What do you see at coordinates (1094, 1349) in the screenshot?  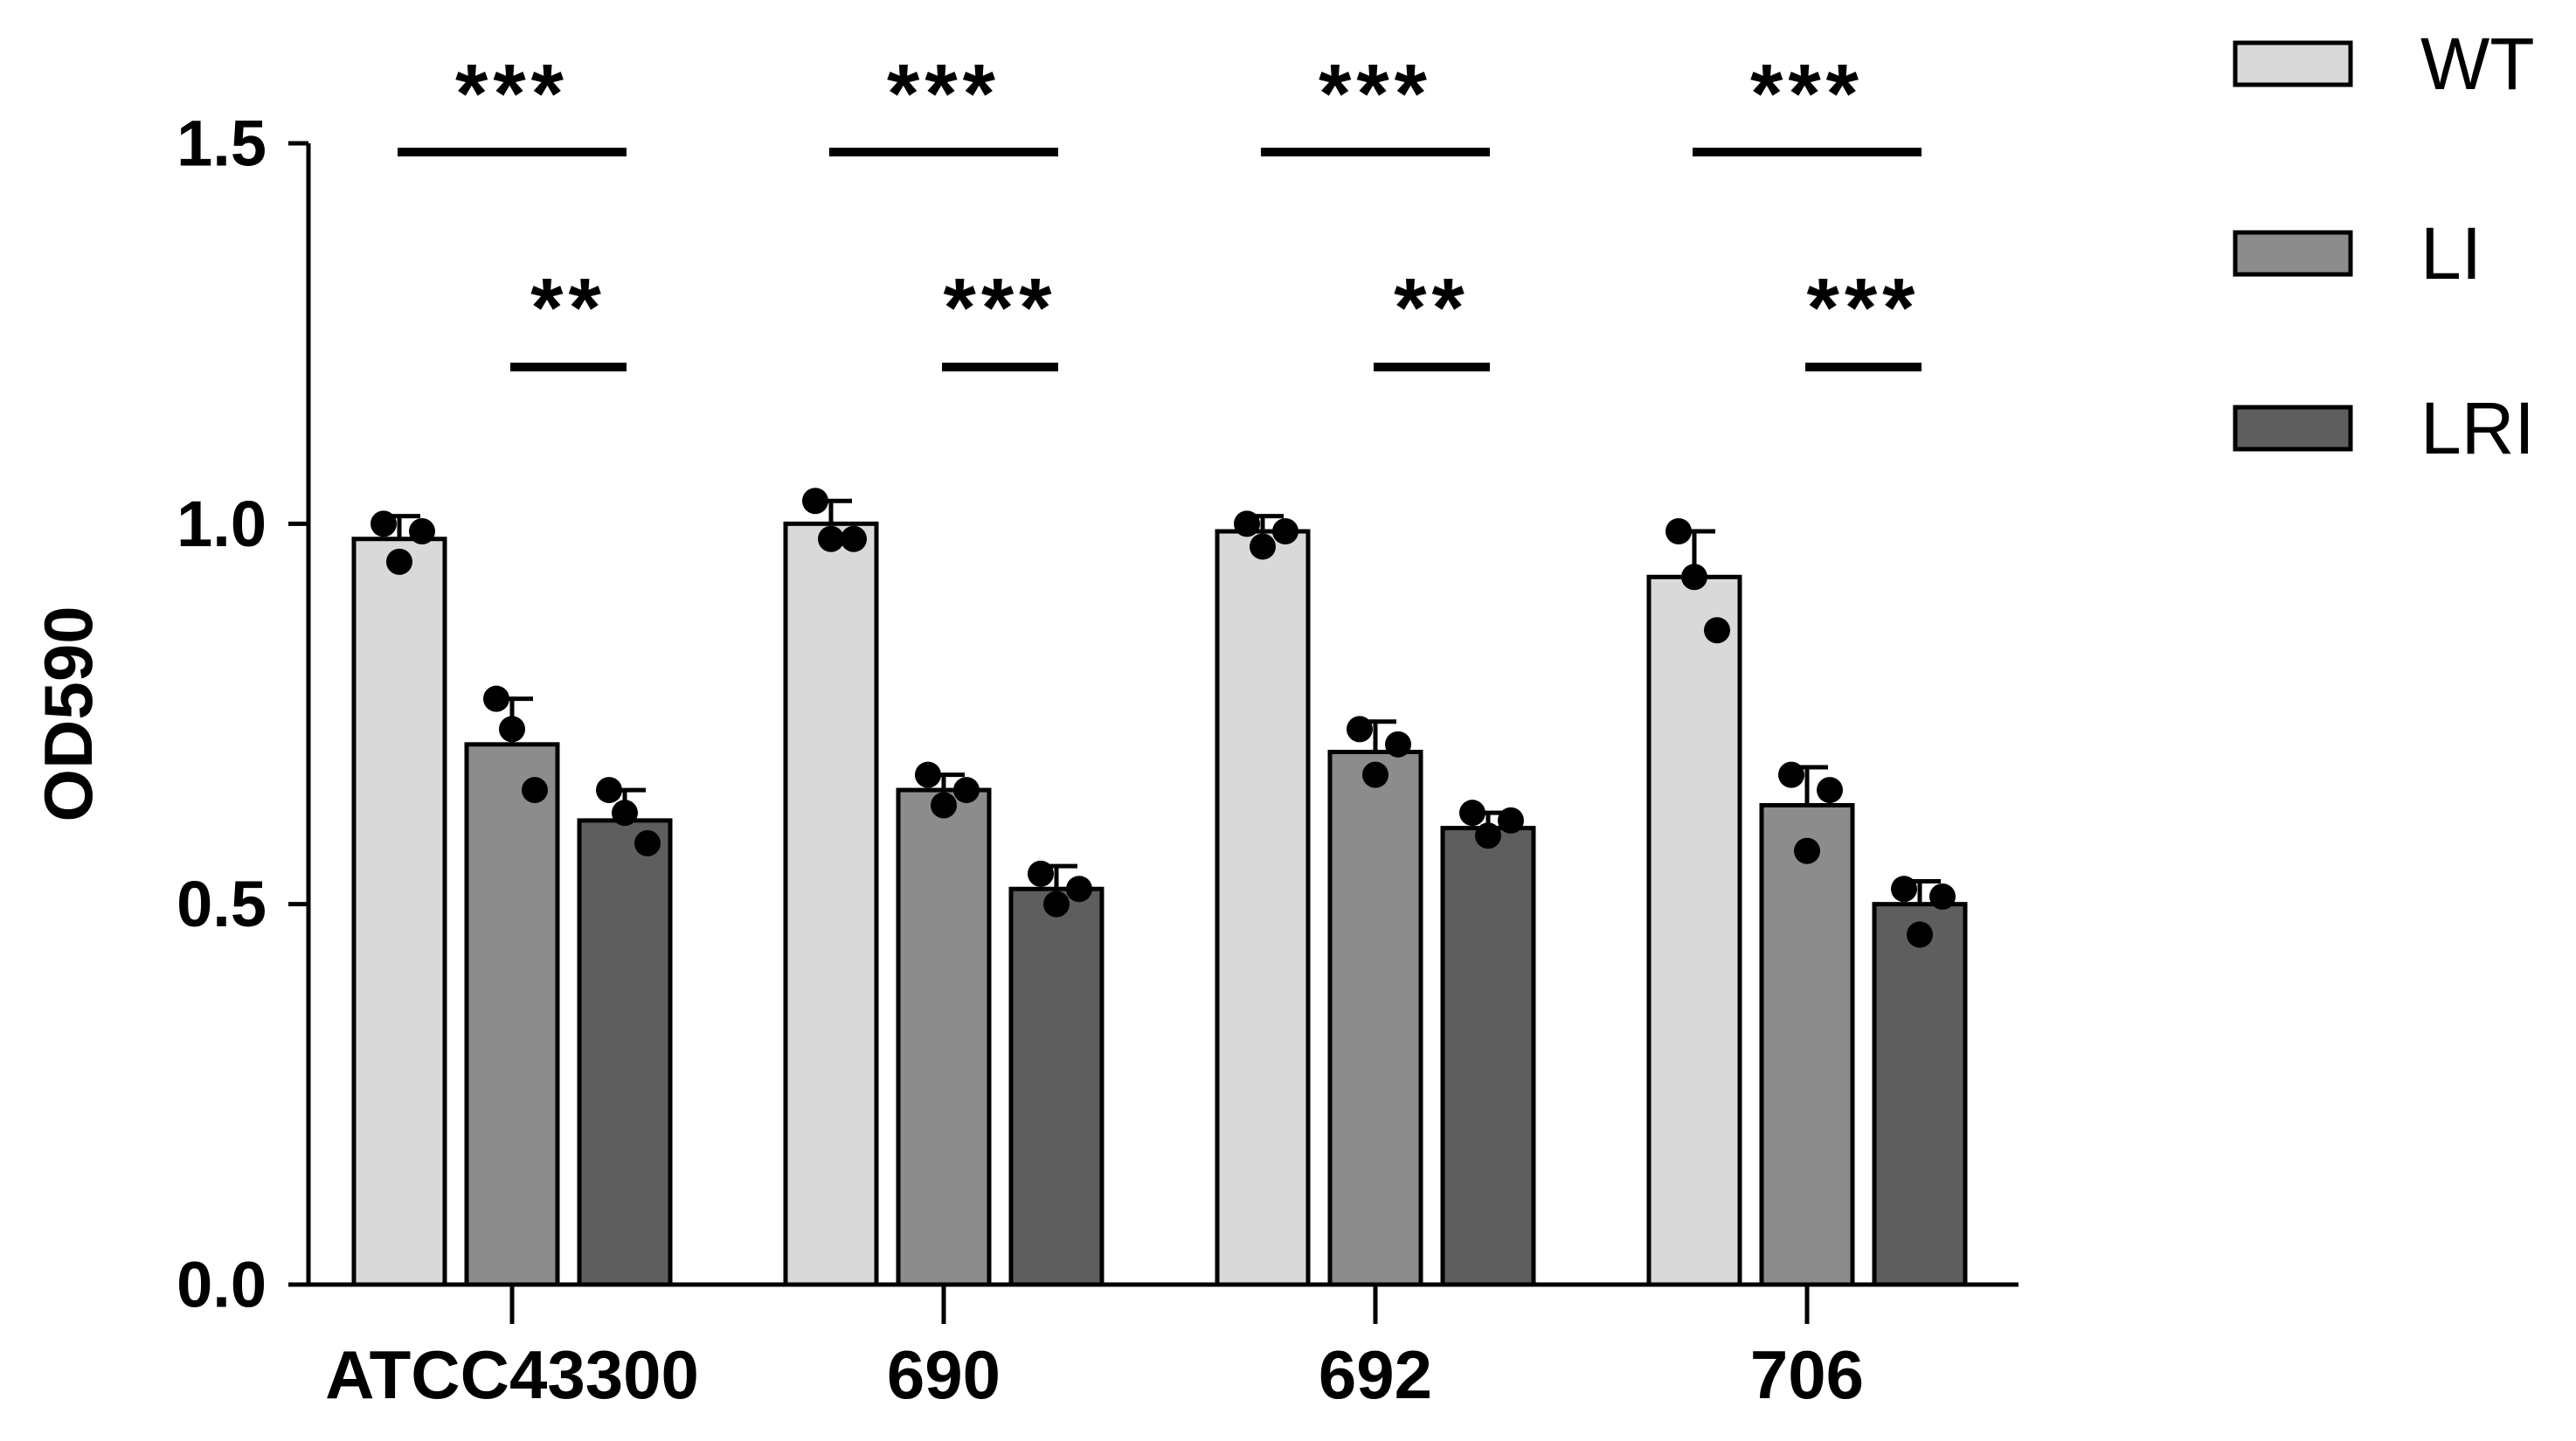 I see `category-labels: ATCC43300 690 692 706` at bounding box center [1094, 1349].